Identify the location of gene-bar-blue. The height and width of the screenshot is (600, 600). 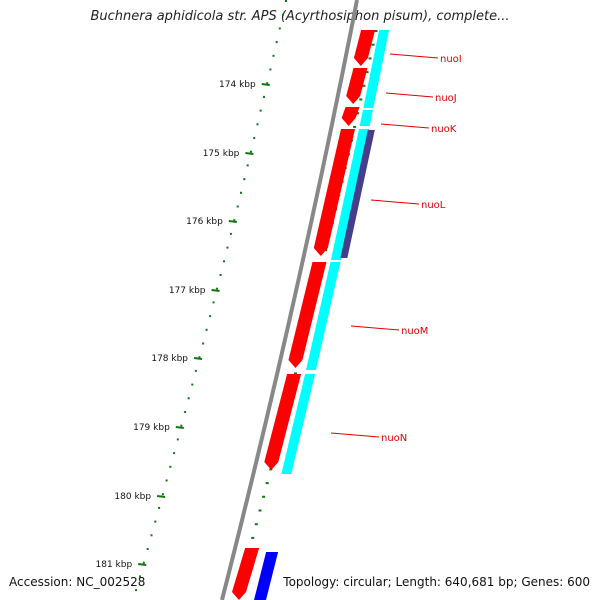
(266, 576).